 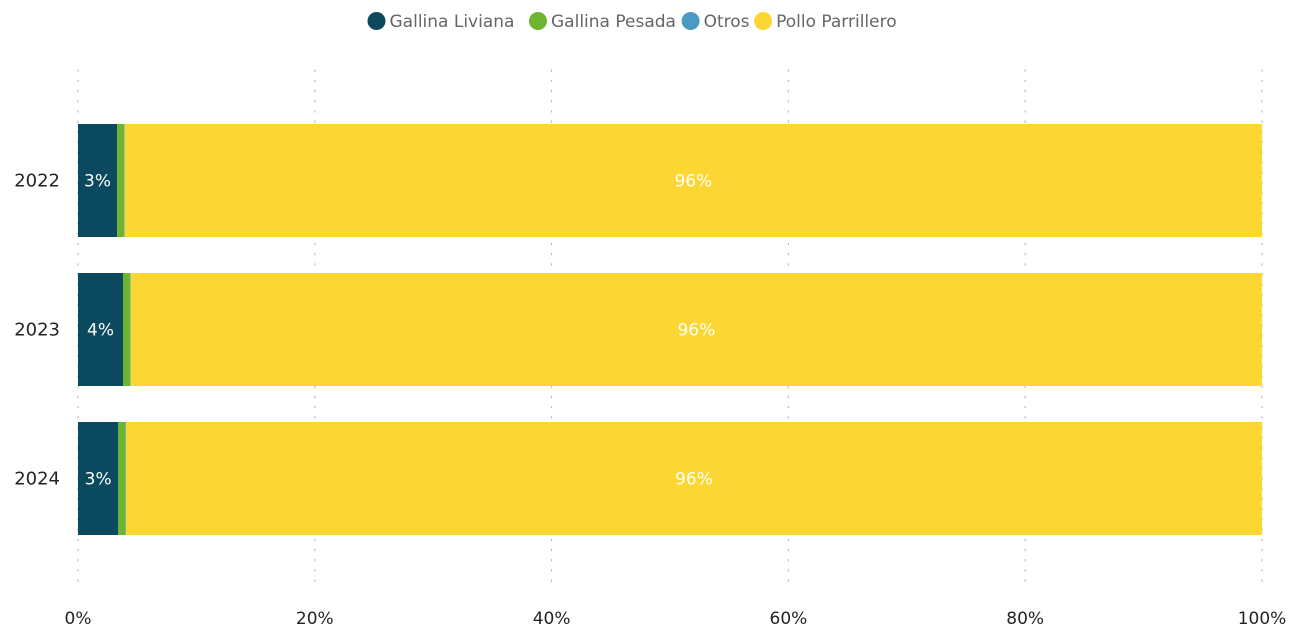 What do you see at coordinates (552, 619) in the screenshot?
I see `x-tick-label: 40%` at bounding box center [552, 619].